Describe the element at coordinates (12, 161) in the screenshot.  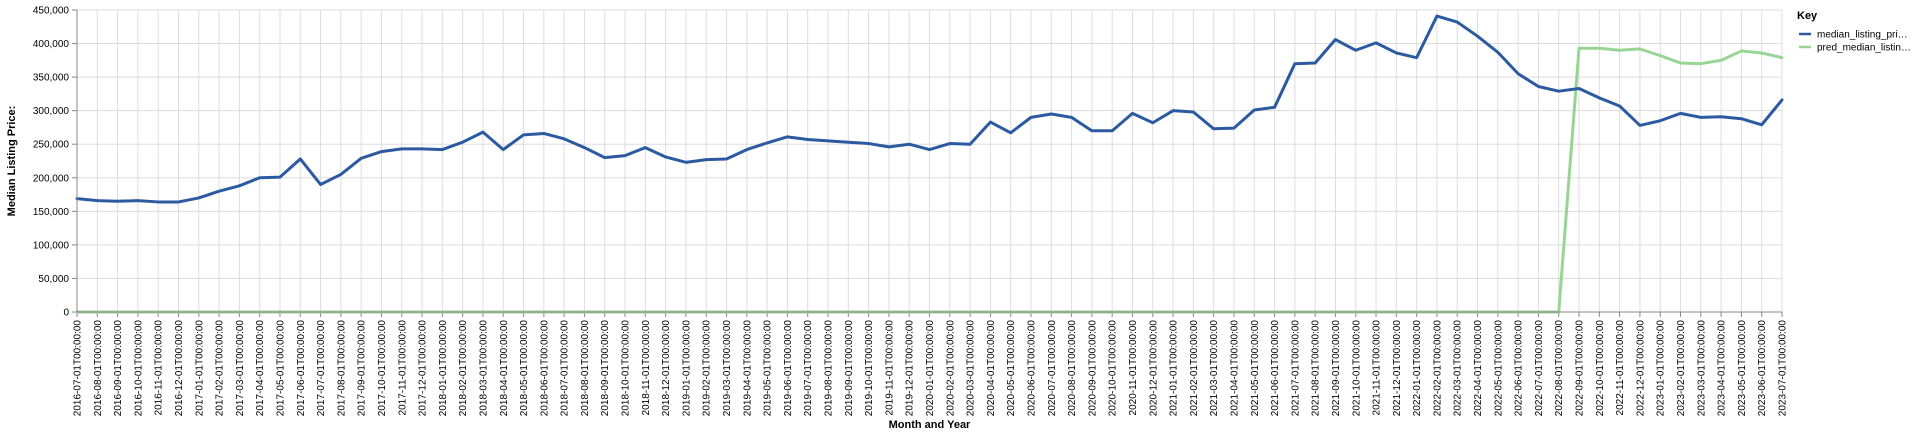
I see `y-axis-title: Median Listing Price:` at that location.